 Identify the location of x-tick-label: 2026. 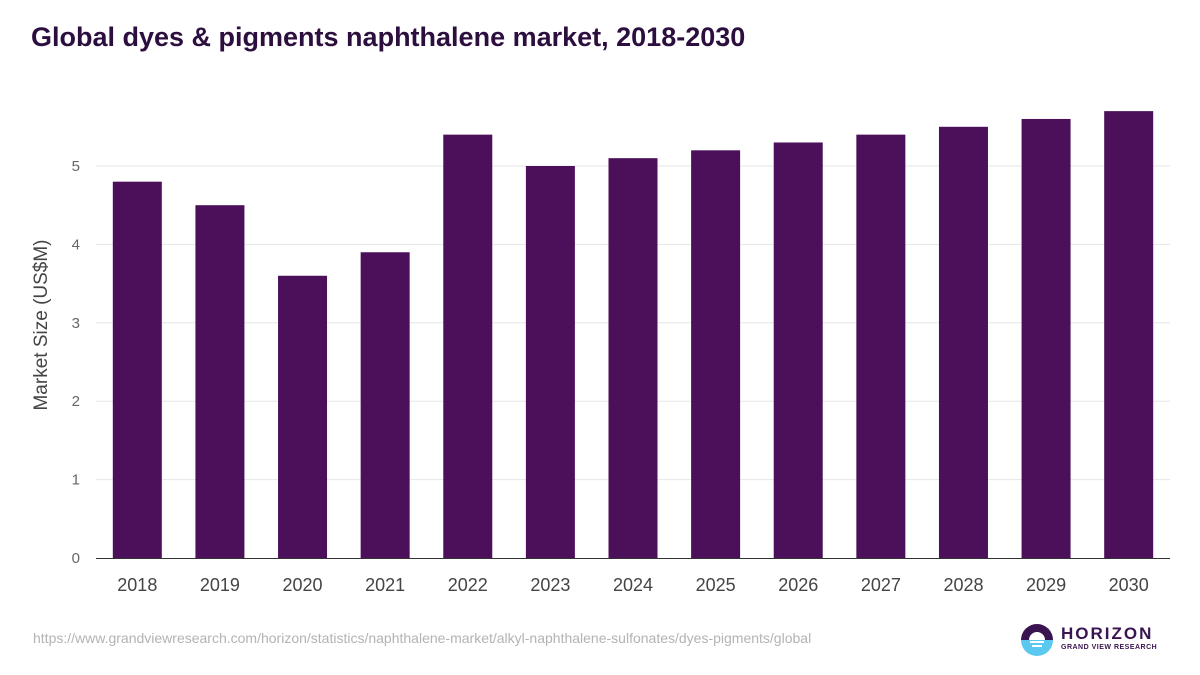
(798, 585).